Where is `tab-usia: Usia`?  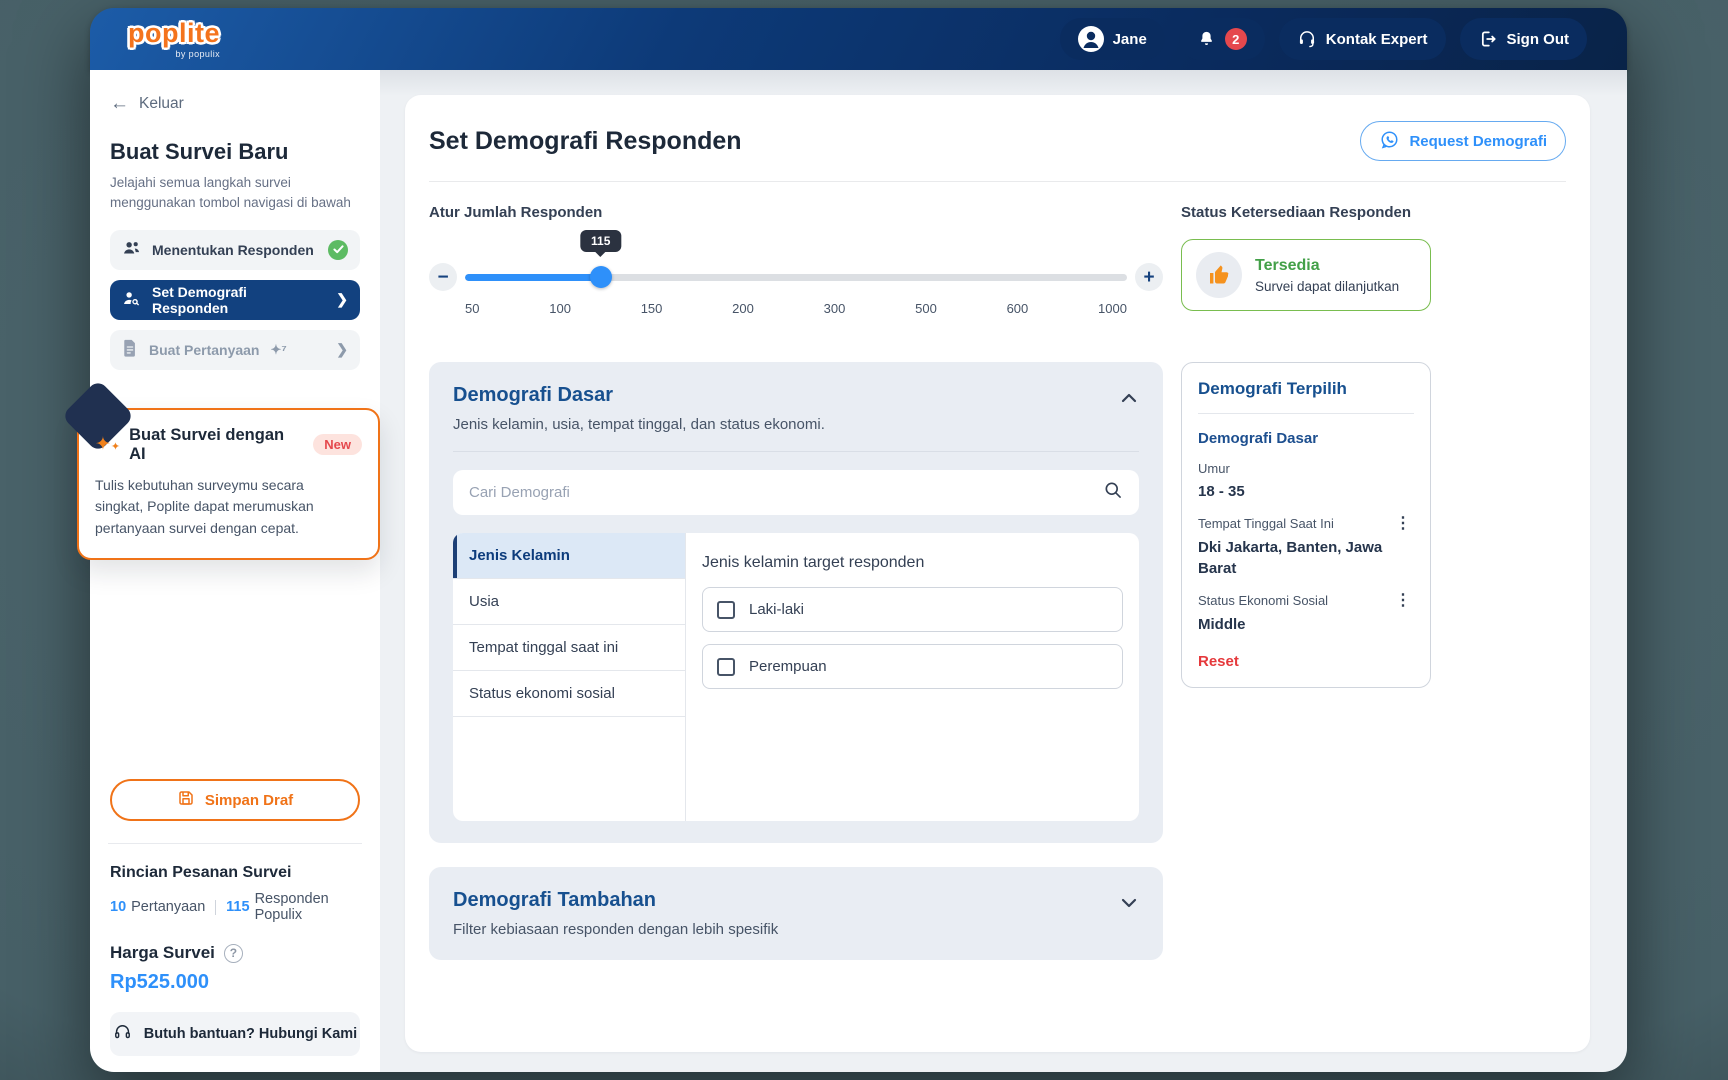
tab-usia: Usia is located at coordinates (569, 602).